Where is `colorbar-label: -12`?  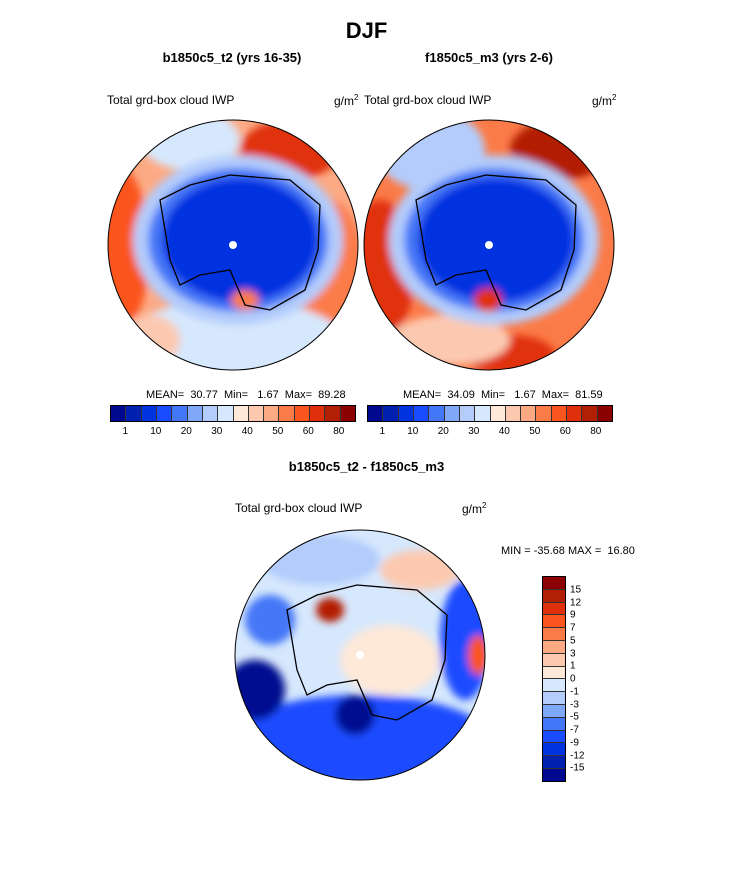
colorbar-label: -12 is located at coordinates (577, 755).